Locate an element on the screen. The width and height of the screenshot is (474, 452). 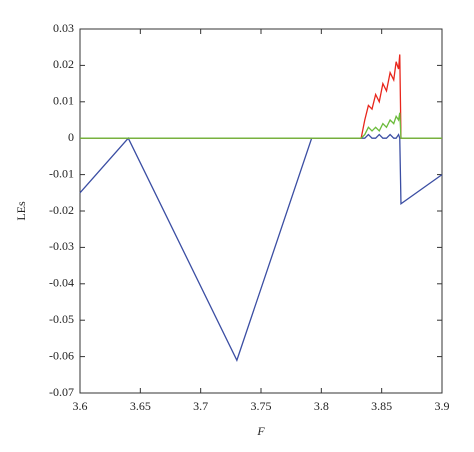
x-tick-label: 3.85 is located at coordinates (381, 406).